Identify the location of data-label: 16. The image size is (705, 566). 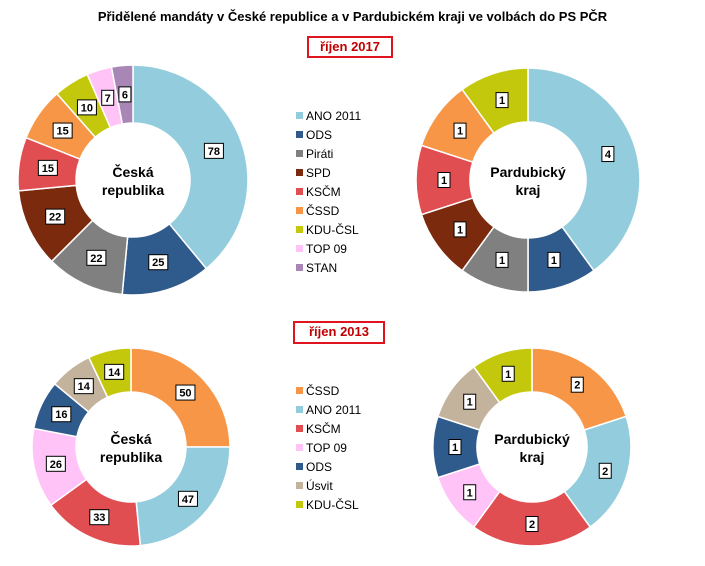
(61, 415).